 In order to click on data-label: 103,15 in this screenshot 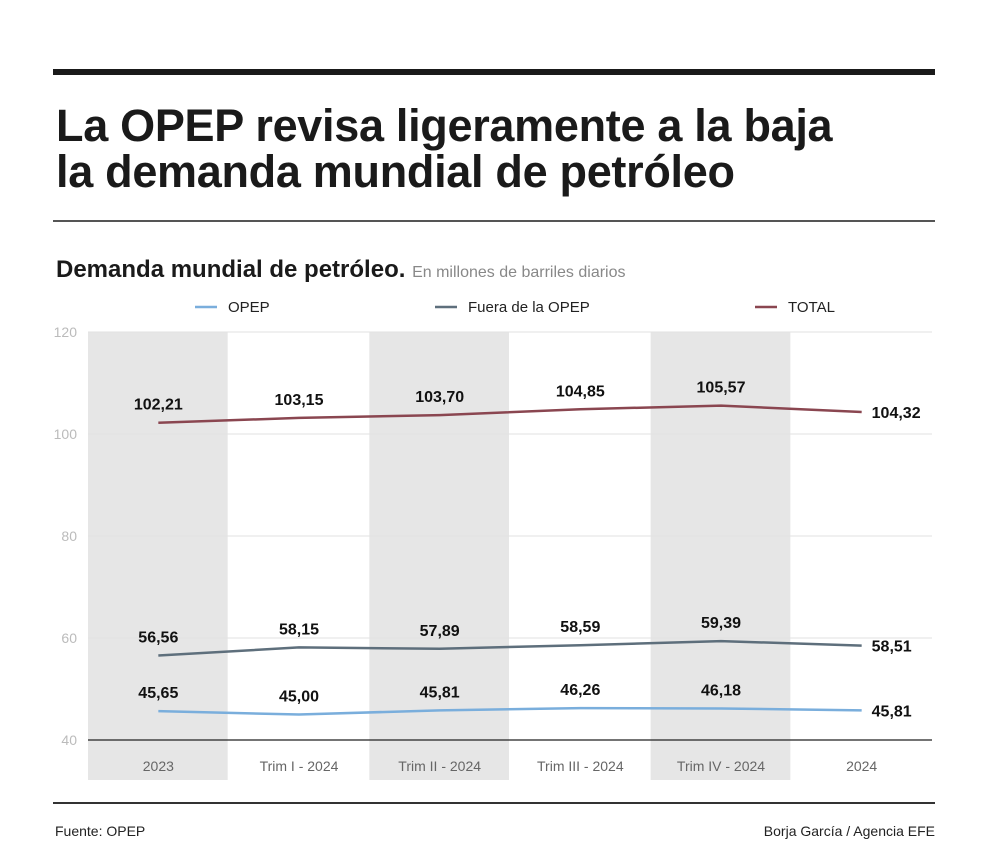, I will do `click(299, 400)`.